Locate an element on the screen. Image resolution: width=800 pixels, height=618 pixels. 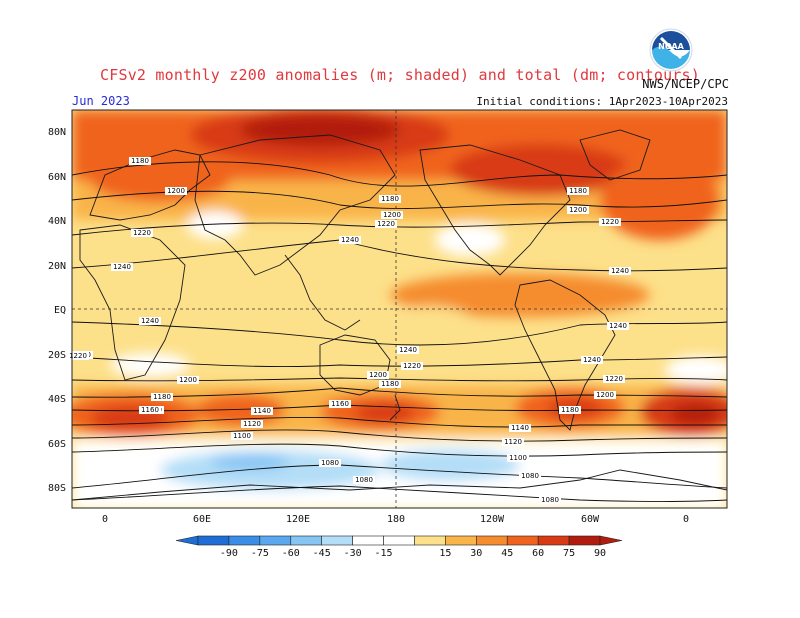
forecast-month: Jun 2023 is located at coordinates (101, 101).